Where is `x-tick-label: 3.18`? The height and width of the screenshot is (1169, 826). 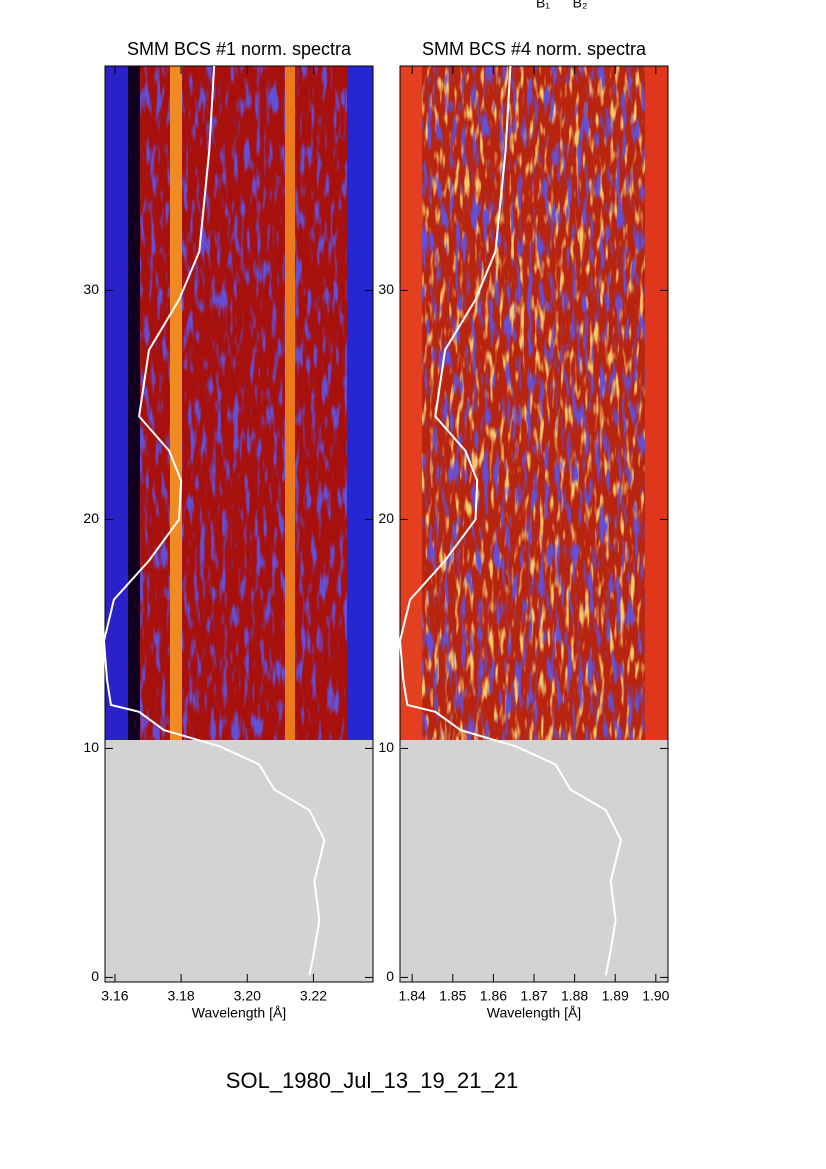 x-tick-label: 3.18 is located at coordinates (180, 996).